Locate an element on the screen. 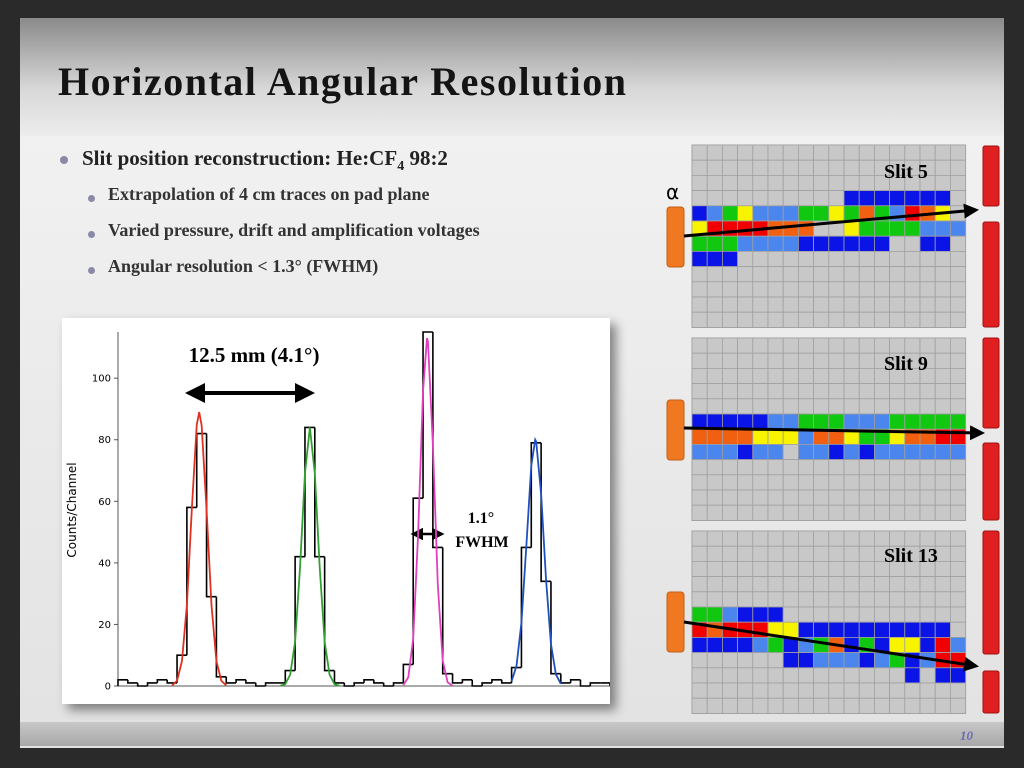  y-tick-label: 20 is located at coordinates (104, 625).